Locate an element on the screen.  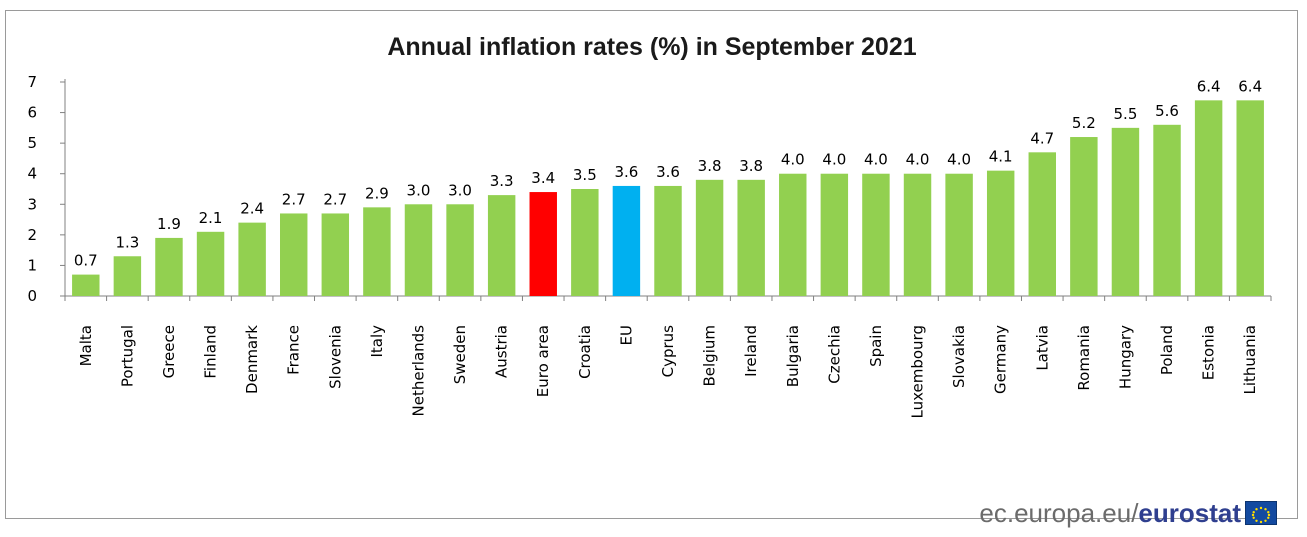
eurostat-brand: eurostat is located at coordinates (1189, 512).